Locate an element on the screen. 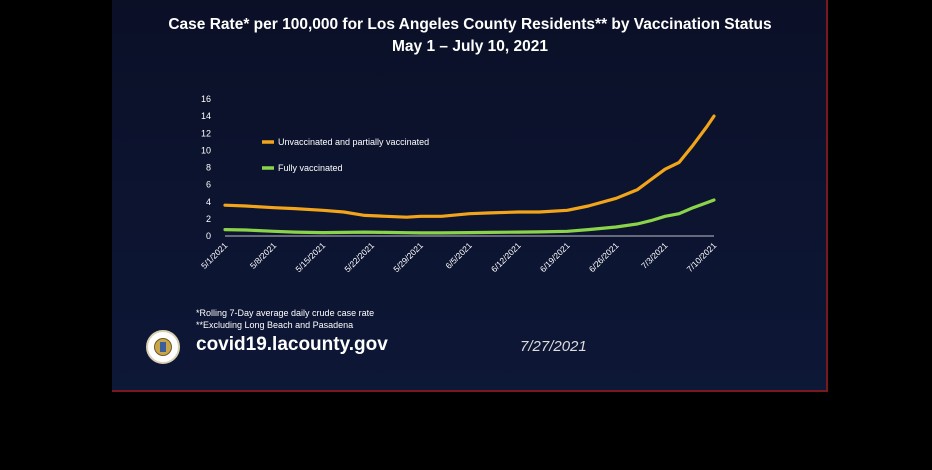 This screenshot has width=932, height=470. website-text: covid19.lacounty.gov is located at coordinates (292, 344).